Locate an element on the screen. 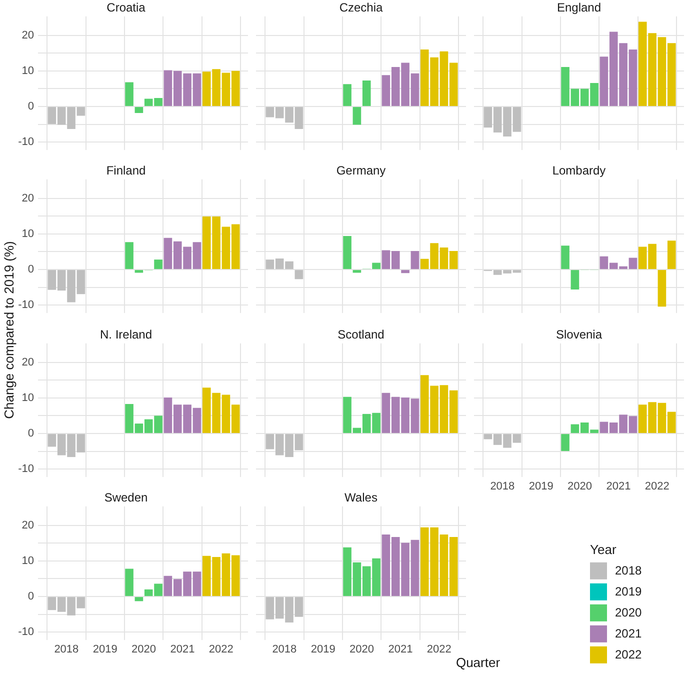 This screenshot has height=676, width=685. x-axis-title: Quarter is located at coordinates (478, 662).